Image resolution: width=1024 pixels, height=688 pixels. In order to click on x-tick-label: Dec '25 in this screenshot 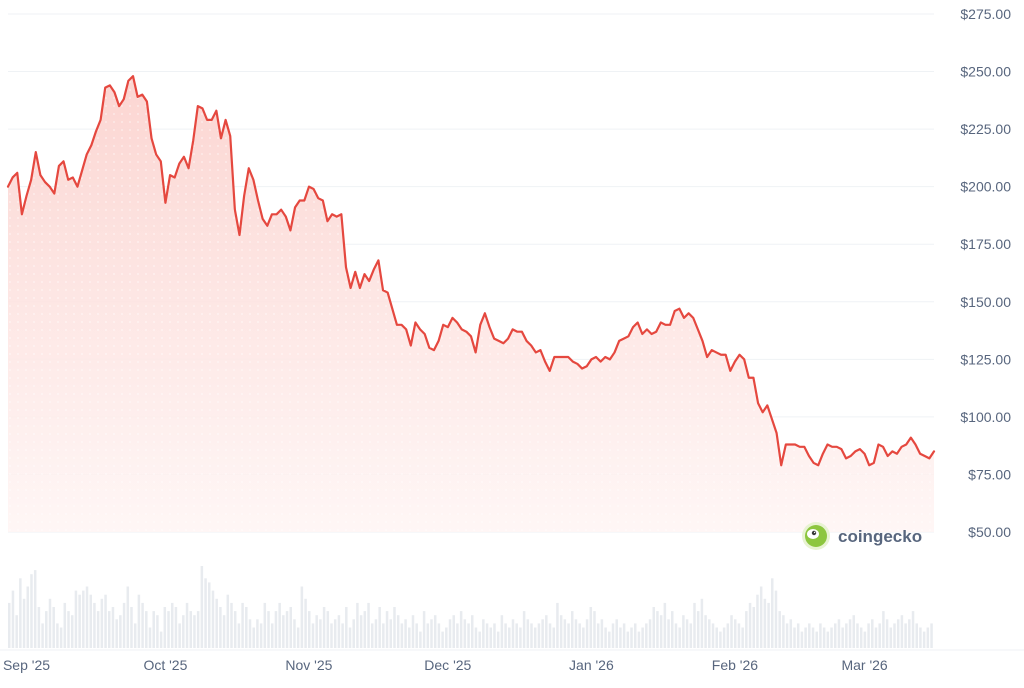, I will do `click(447, 665)`.